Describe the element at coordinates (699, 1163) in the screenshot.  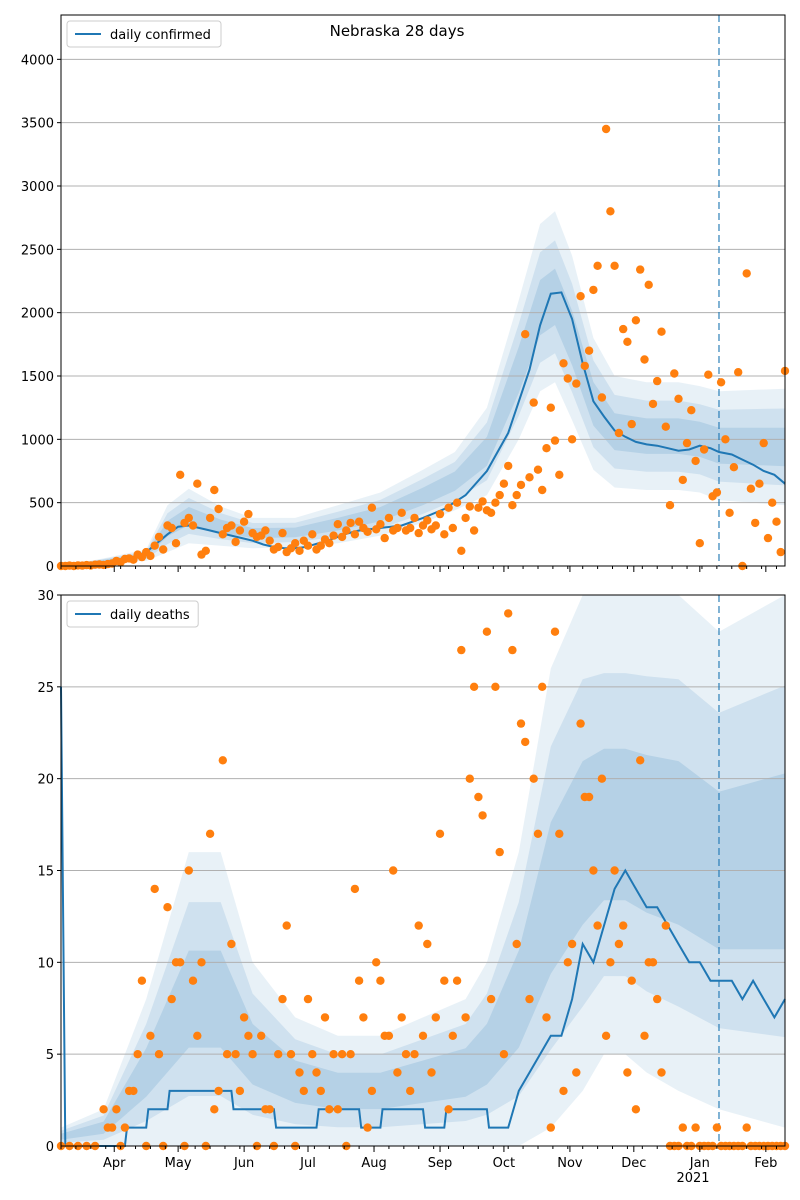
I see `deaths-x-tick-label: Jan` at that location.